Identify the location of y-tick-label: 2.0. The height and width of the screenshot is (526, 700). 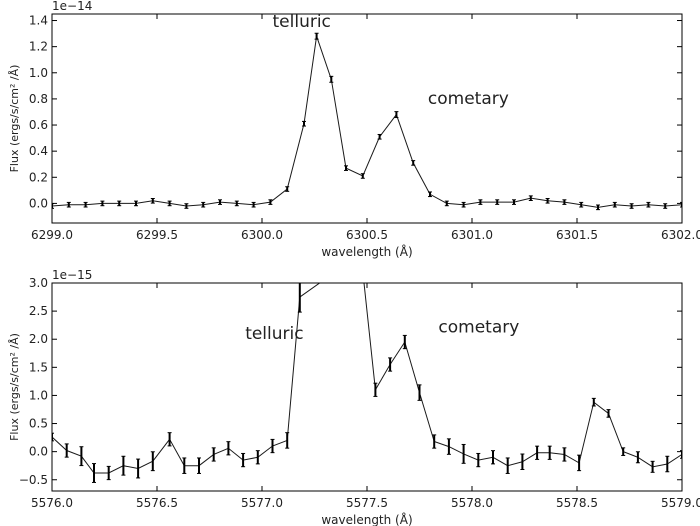
(38, 339).